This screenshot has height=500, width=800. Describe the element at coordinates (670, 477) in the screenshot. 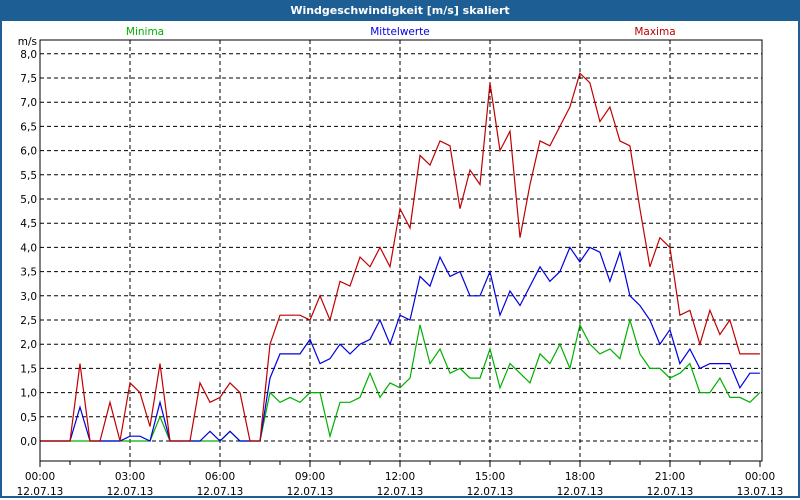

I see `x-tick-time: 21:00` at that location.